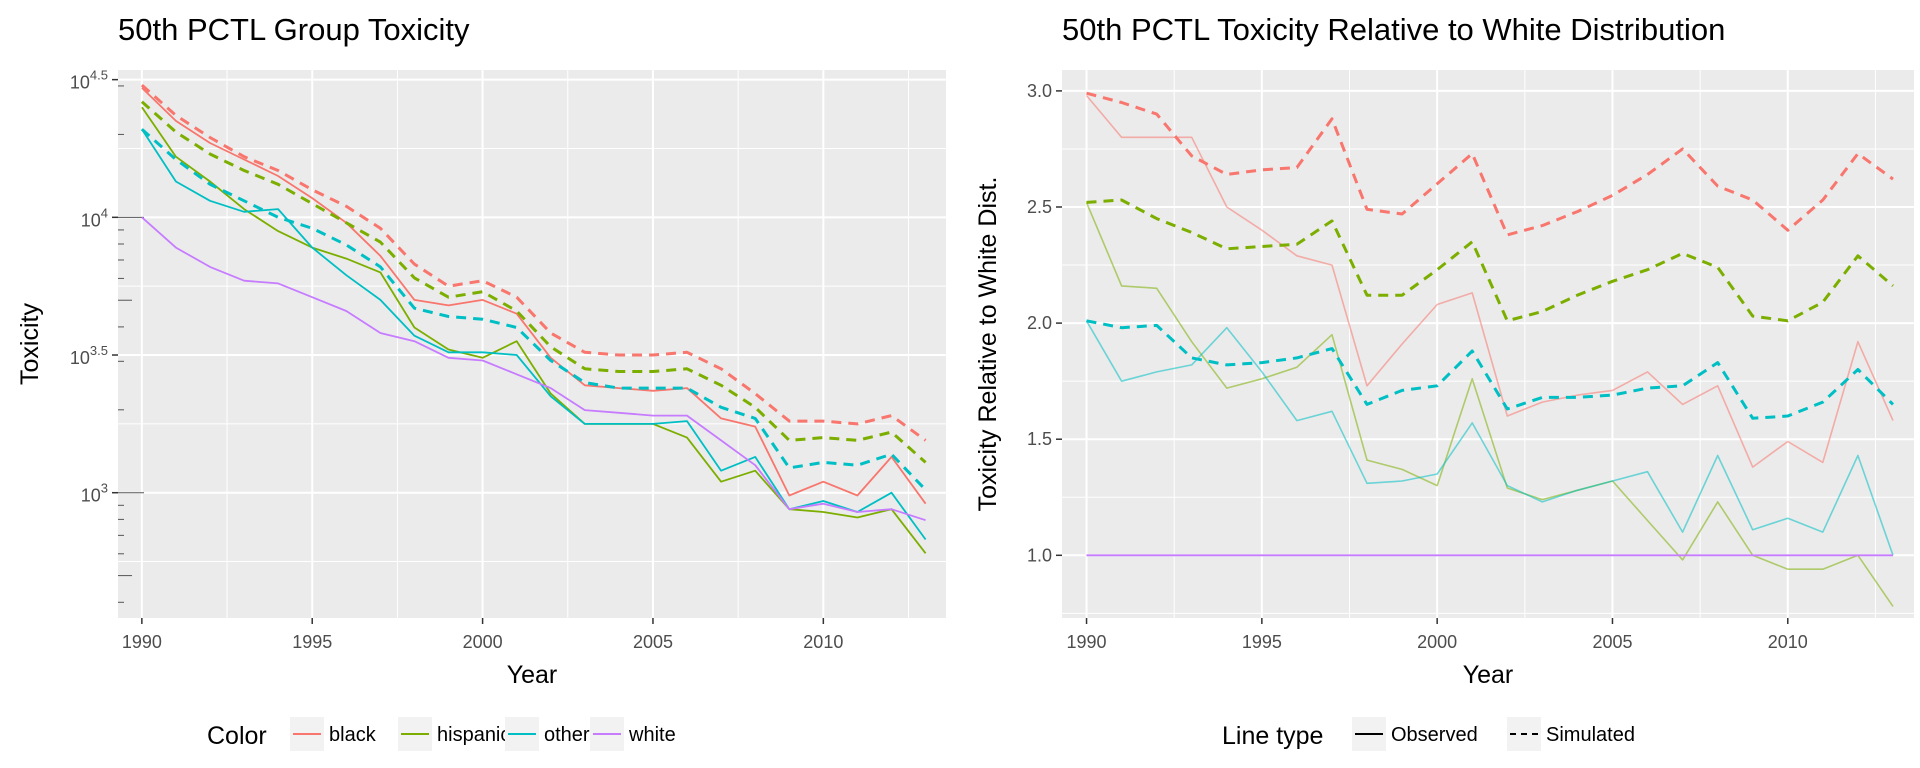 The height and width of the screenshot is (768, 1920). What do you see at coordinates (823, 642) in the screenshot?
I see `left-x-tick-label: 2010` at bounding box center [823, 642].